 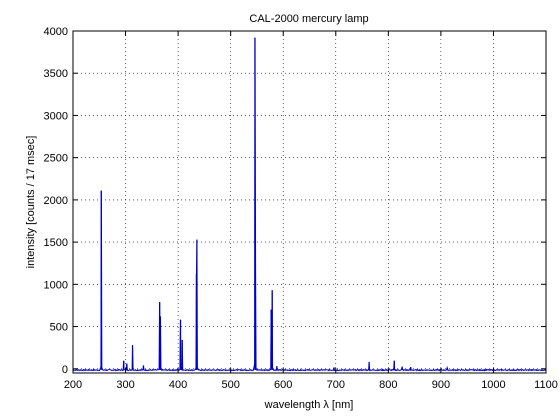 I want to click on x-axis-label: wavelength λ [nm], so click(x=309, y=405).